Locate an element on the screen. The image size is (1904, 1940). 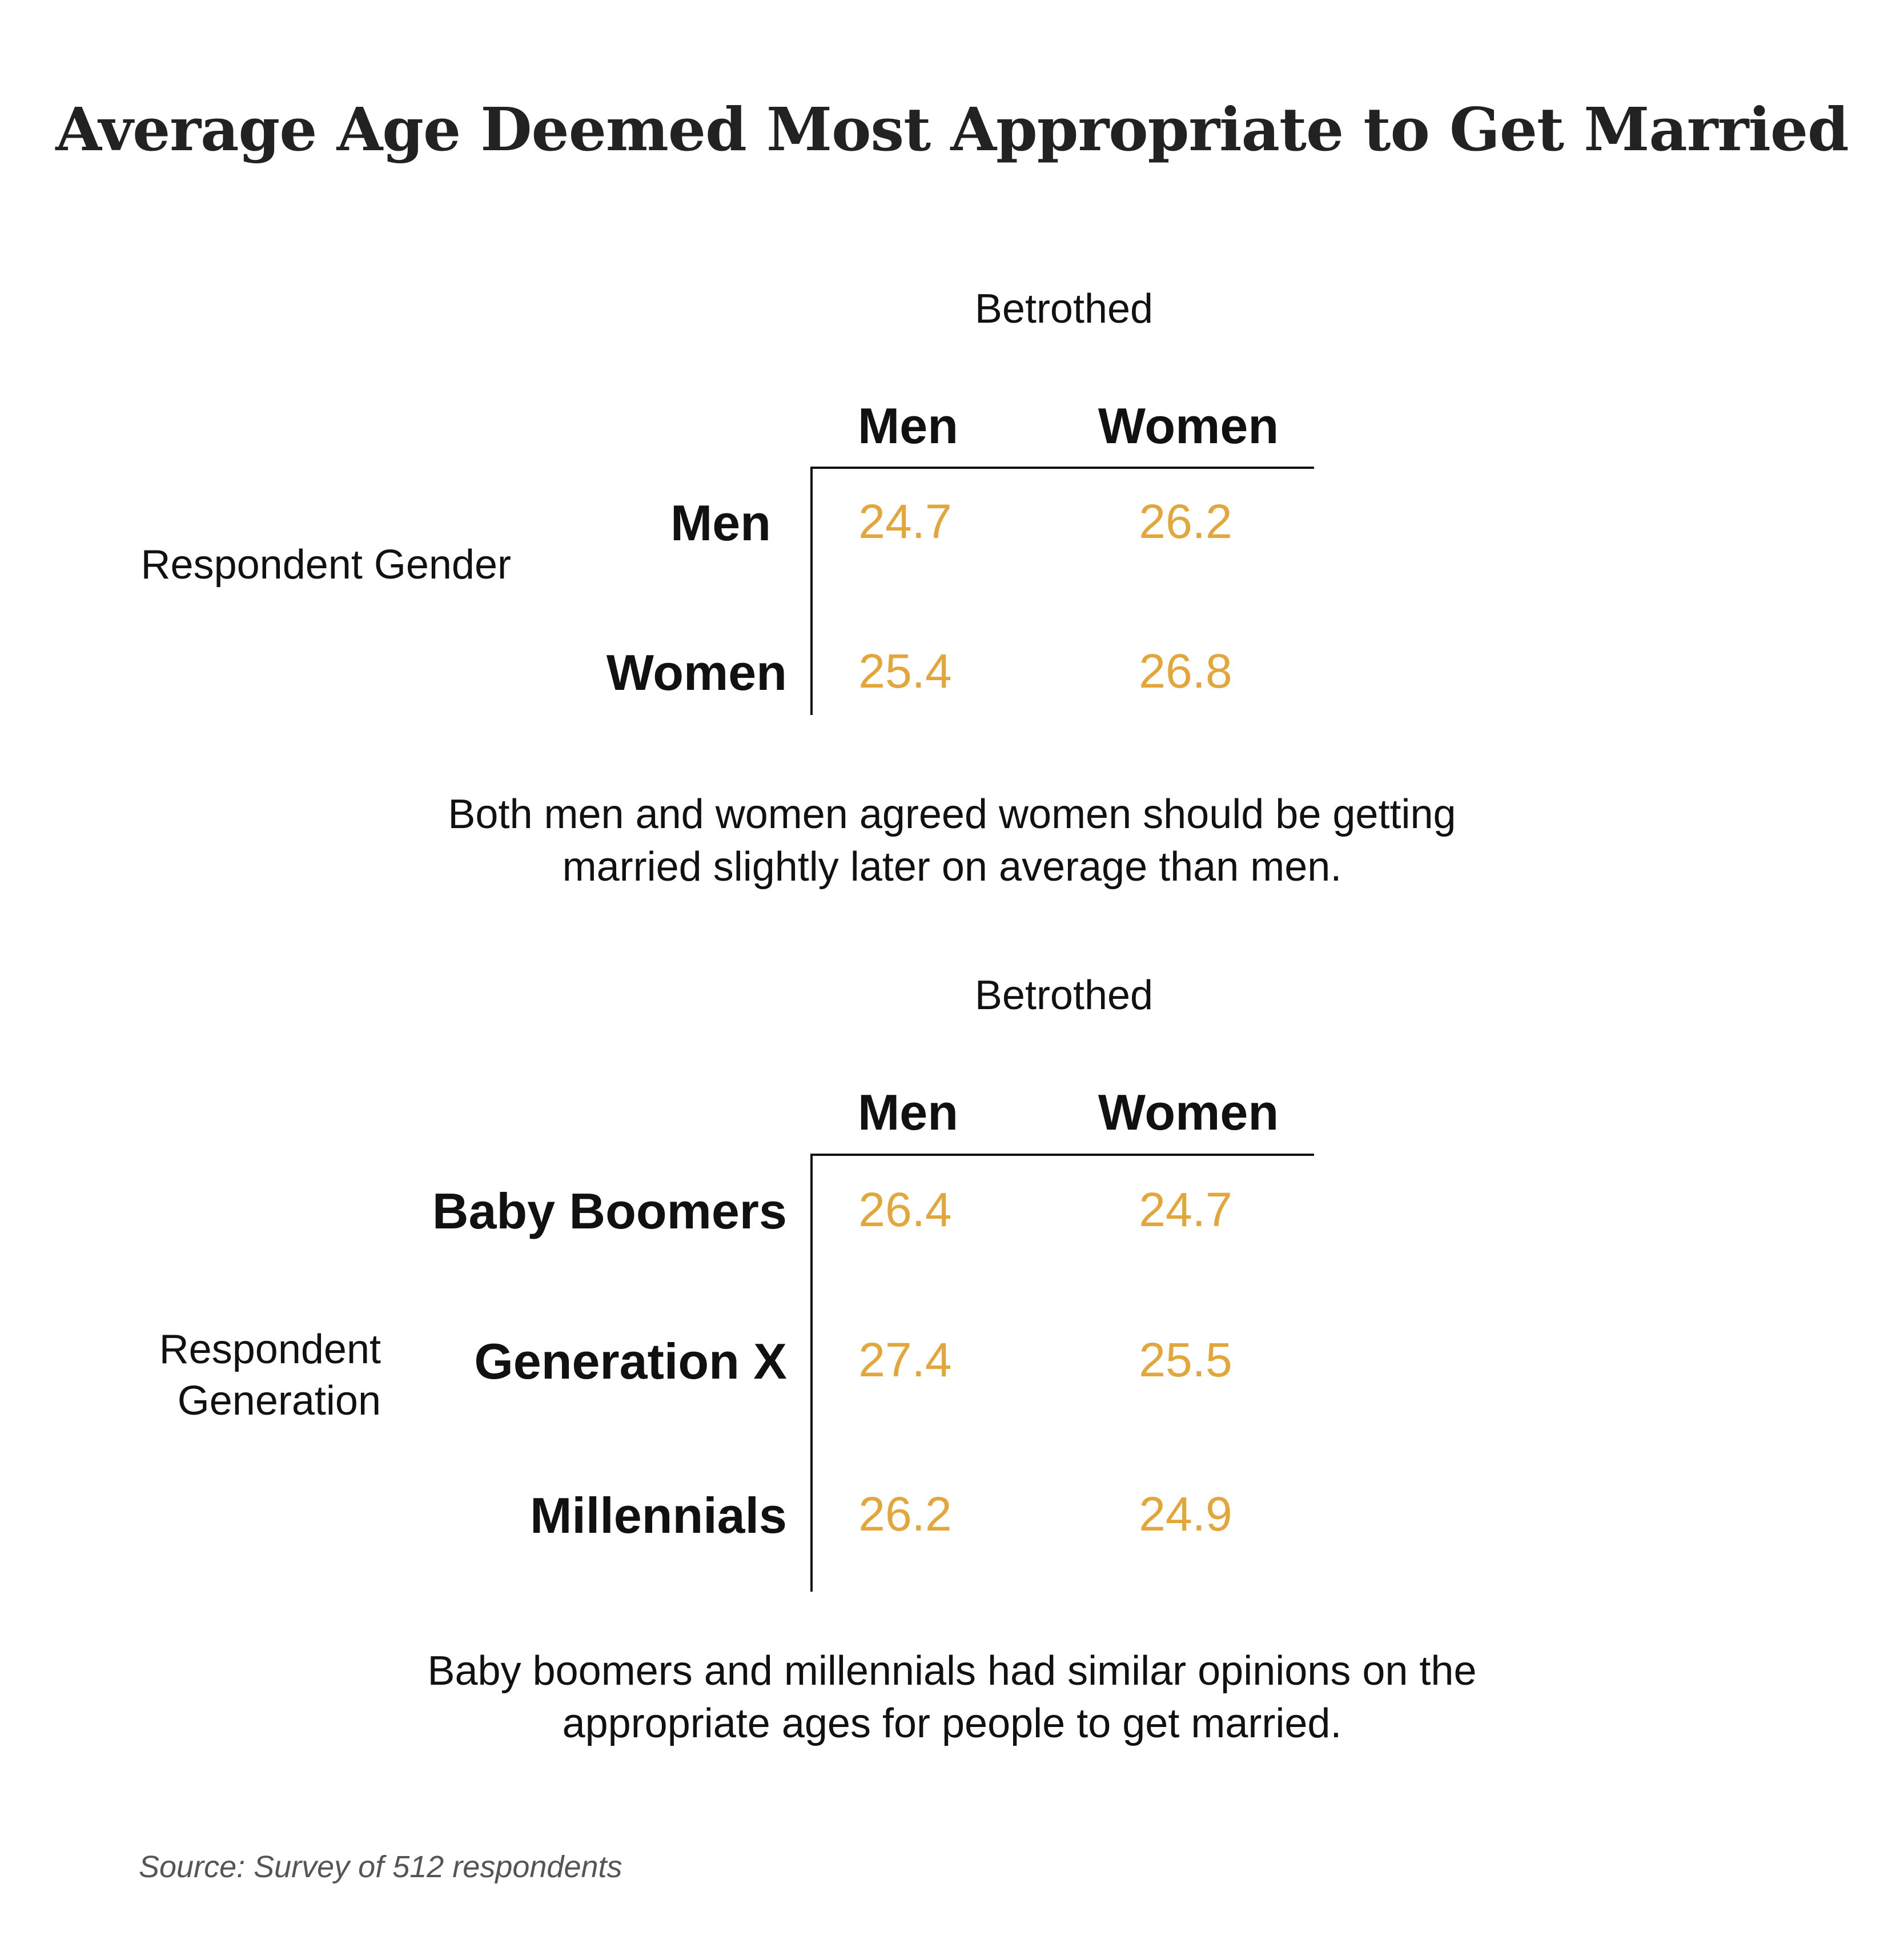
t1-value-men-women: 26.2 is located at coordinates (1185, 521).